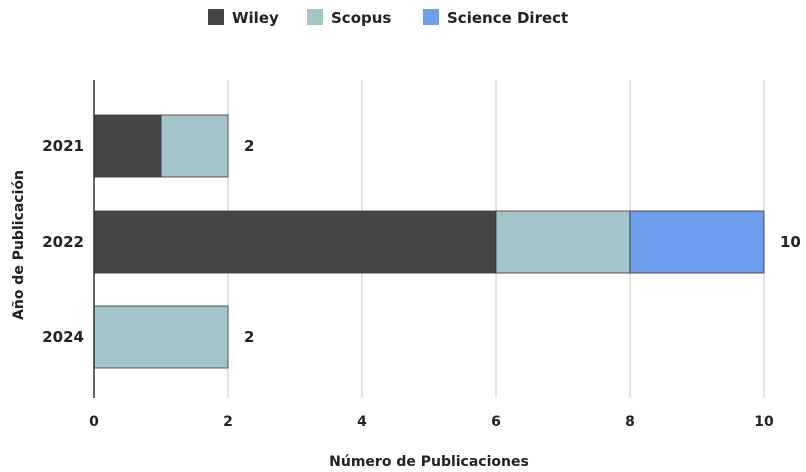  What do you see at coordinates (697, 242) in the screenshot?
I see `bar-science-direct-2022` at bounding box center [697, 242].